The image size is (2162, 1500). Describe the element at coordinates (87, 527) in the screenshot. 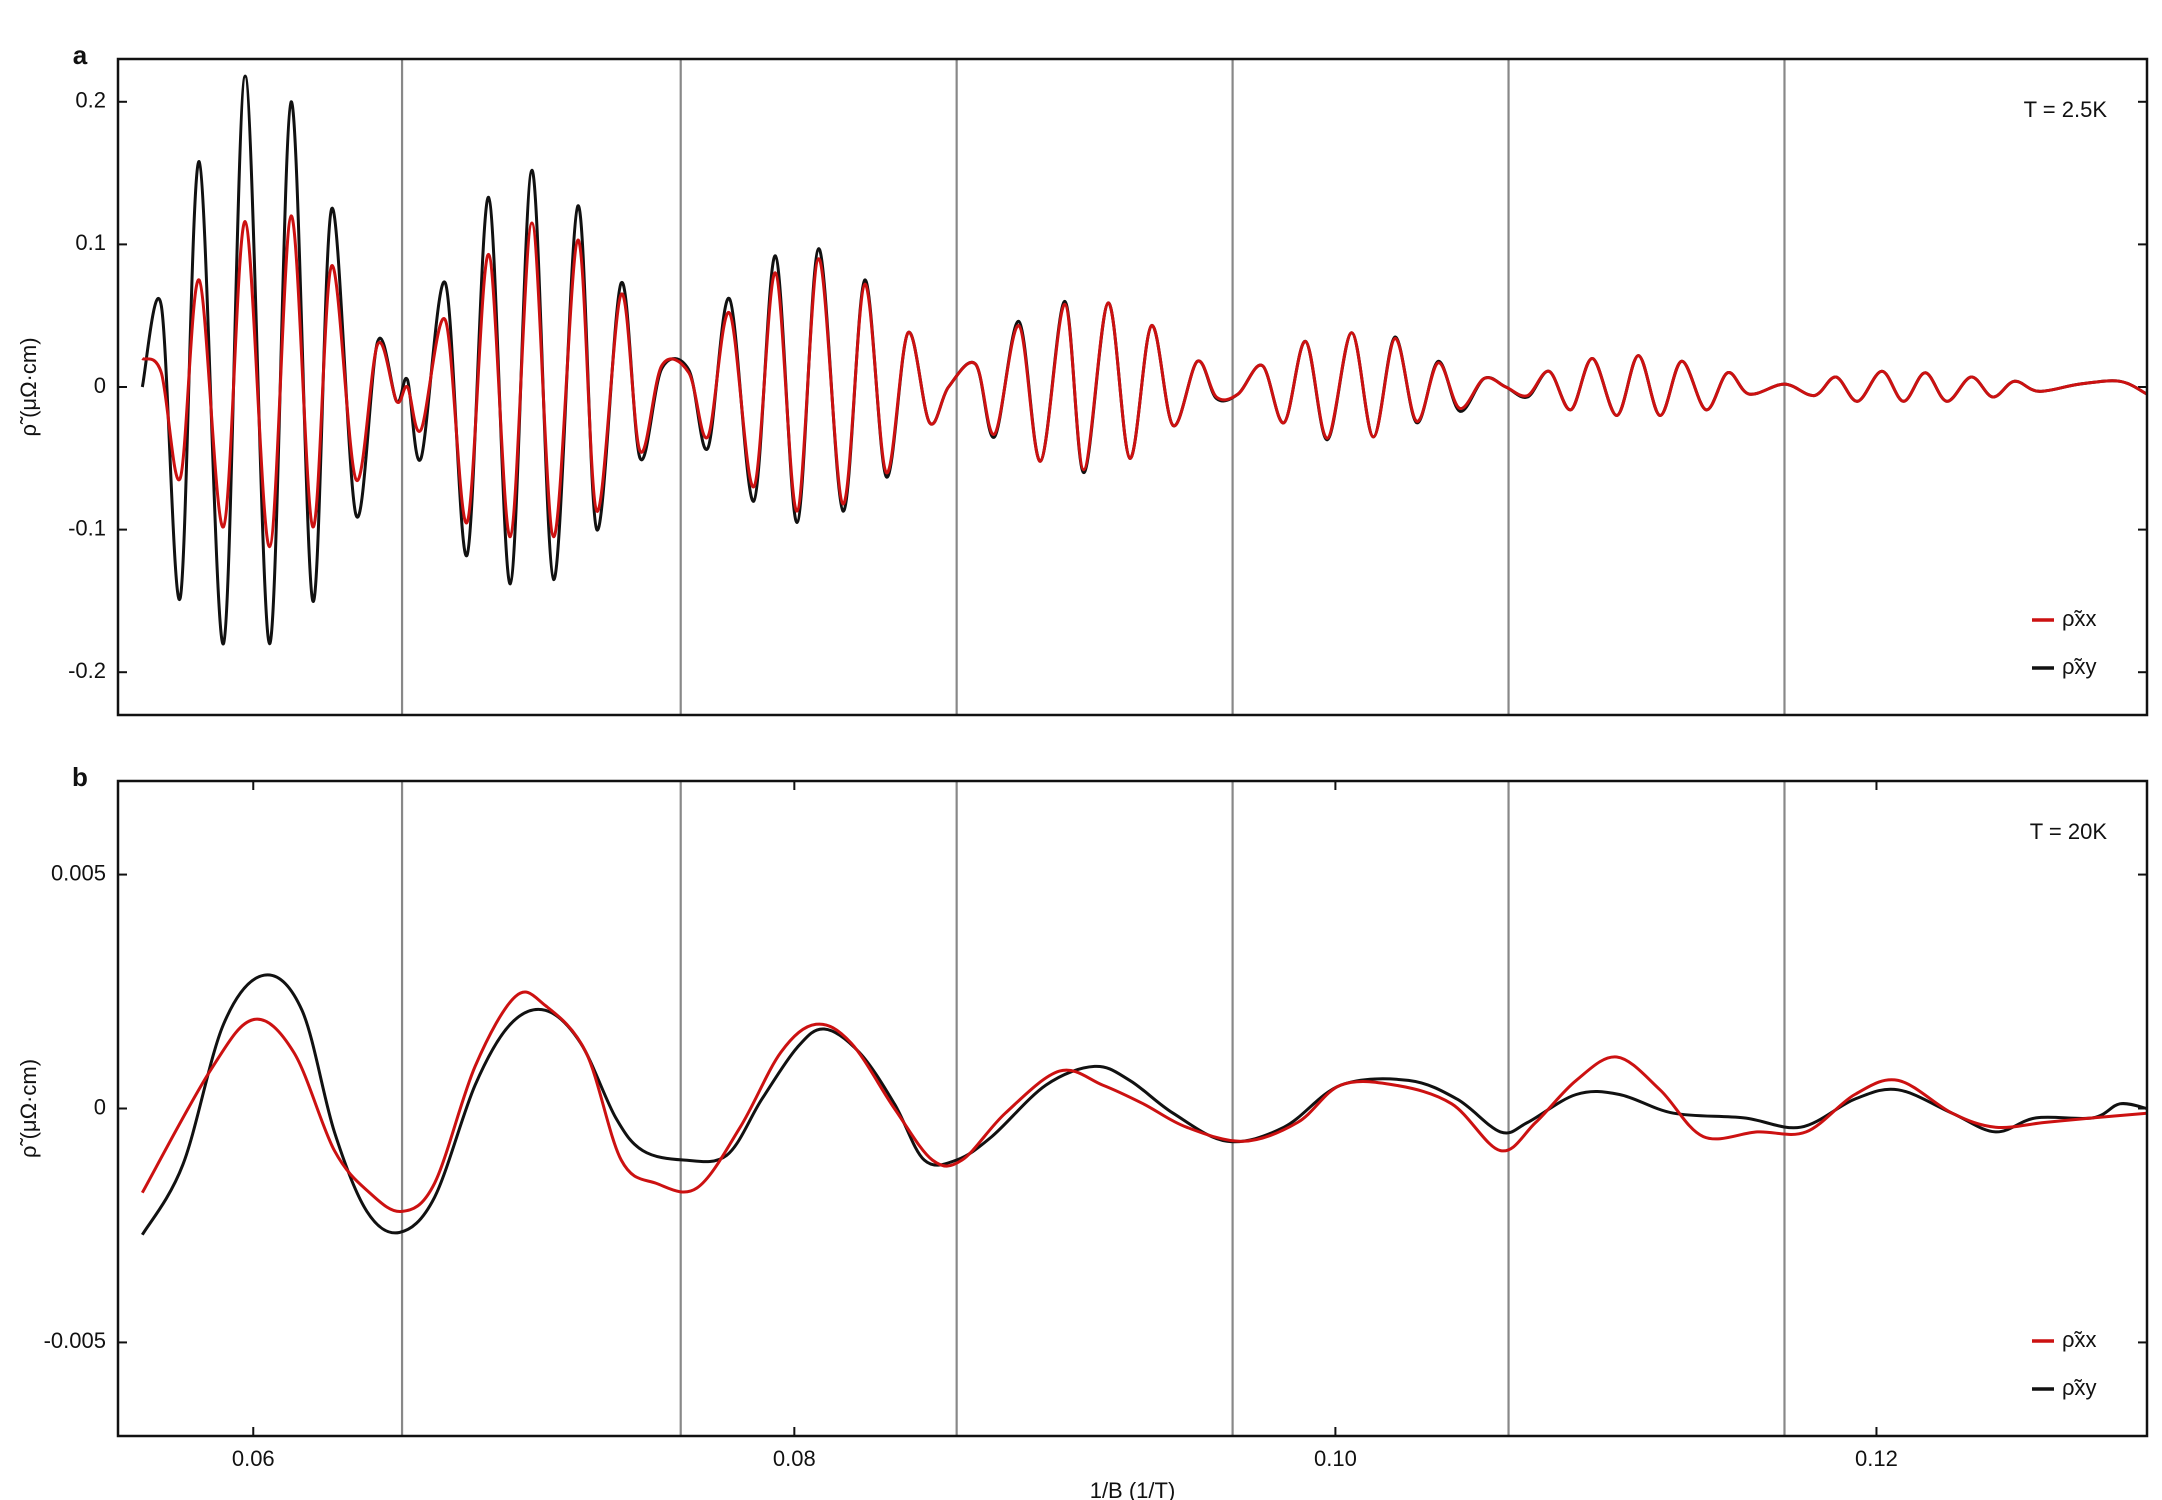

I see `y-tick-label: -0.1` at that location.